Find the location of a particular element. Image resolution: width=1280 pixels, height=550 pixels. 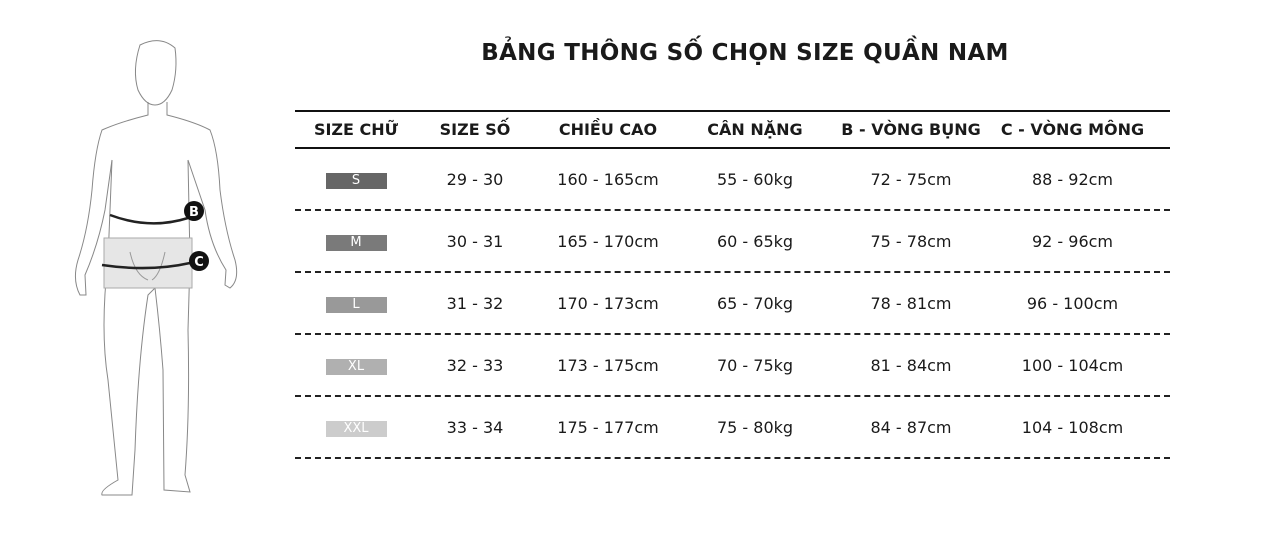

waist-cell: 81 - 84cm is located at coordinates (911, 365).